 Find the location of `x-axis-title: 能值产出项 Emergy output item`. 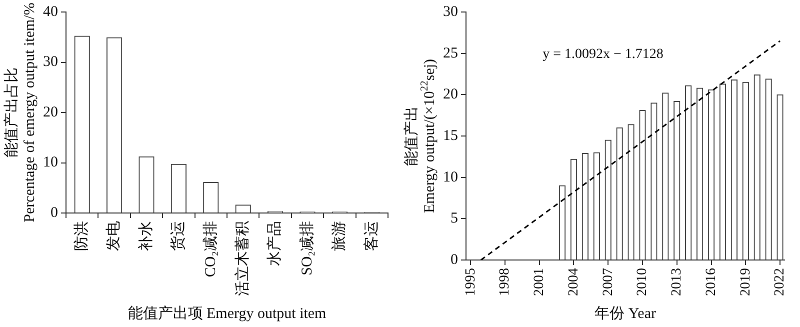

x-axis-title: 能值产出项 Emergy output item is located at coordinates (227, 313).